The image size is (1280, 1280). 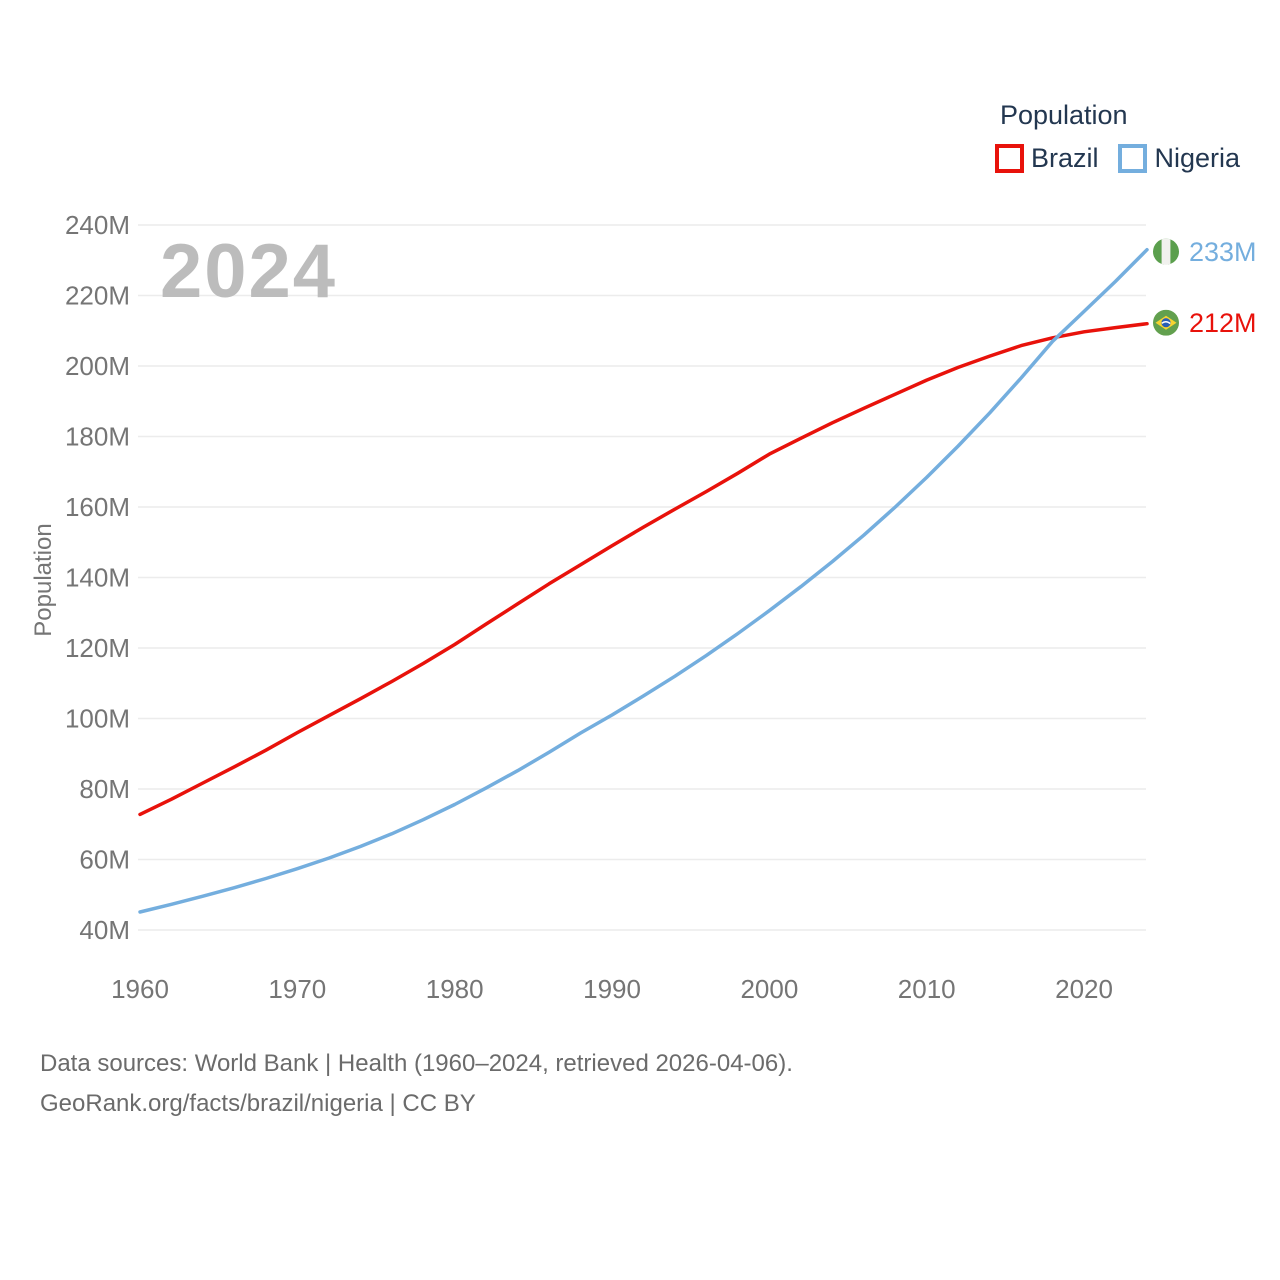 What do you see at coordinates (297, 989) in the screenshot?
I see `x-tick-1970: 1970` at bounding box center [297, 989].